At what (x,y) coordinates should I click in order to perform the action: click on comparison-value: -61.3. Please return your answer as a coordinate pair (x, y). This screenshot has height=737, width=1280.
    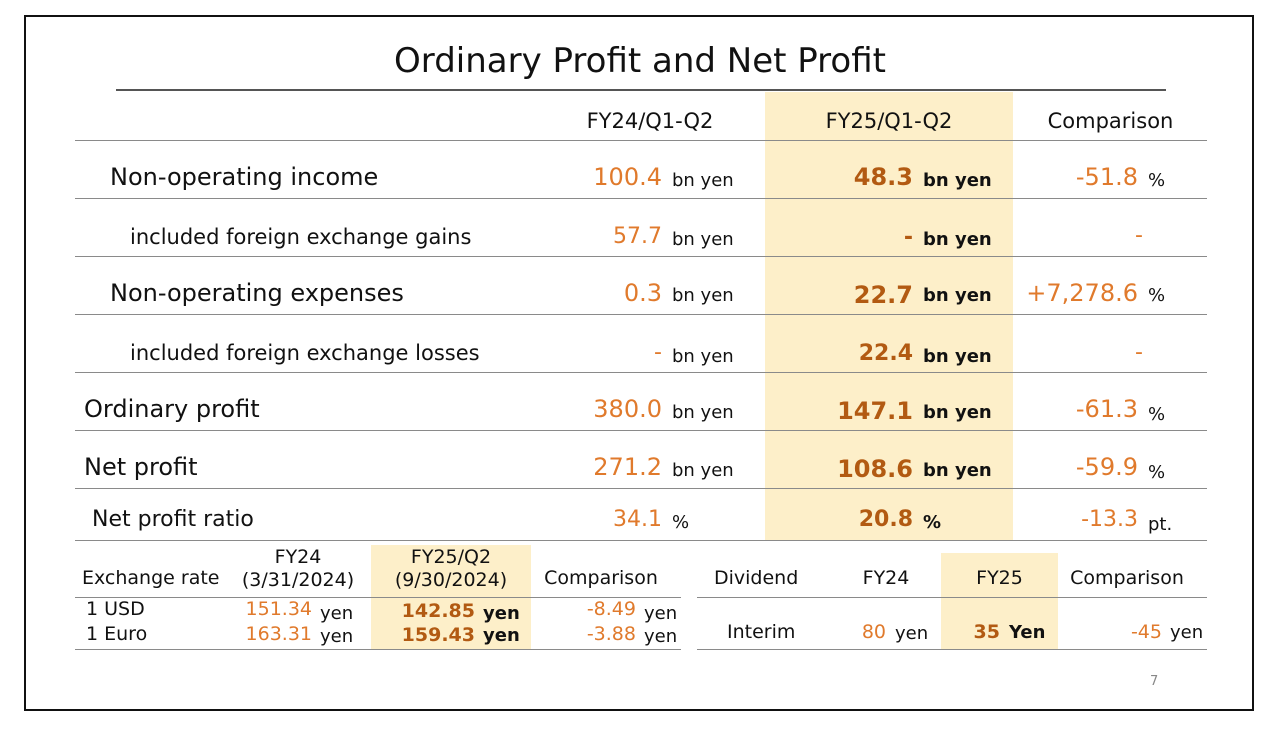
    Looking at the image, I should click on (1106, 409).